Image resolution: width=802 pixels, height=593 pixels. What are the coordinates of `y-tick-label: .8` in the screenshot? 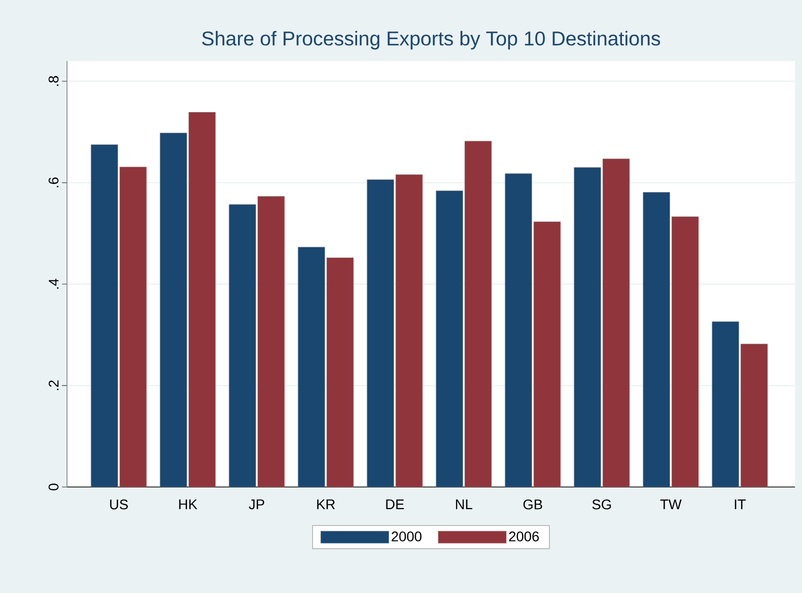 It's located at (53, 81).